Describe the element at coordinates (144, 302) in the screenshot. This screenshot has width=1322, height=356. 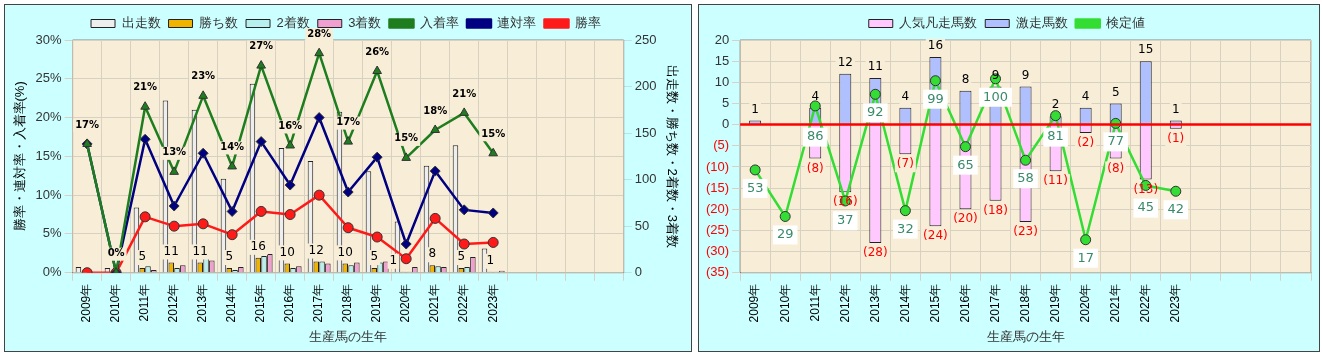
I see `x-tick-label: 2011年` at that location.